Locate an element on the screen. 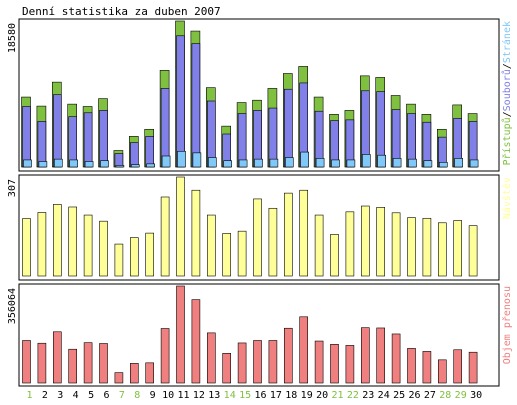  x-tick-label-day-13: 13 is located at coordinates (214, 395).